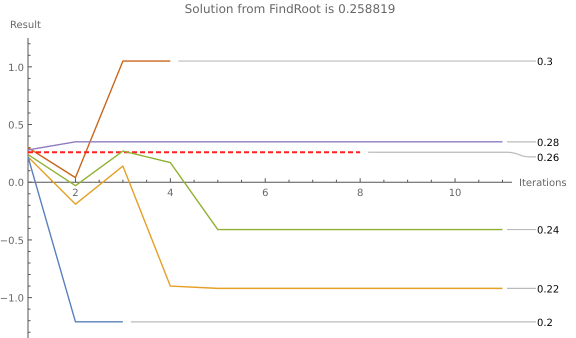  What do you see at coordinates (16, 68) in the screenshot?
I see `y-tick-label: 1.0` at bounding box center [16, 68].